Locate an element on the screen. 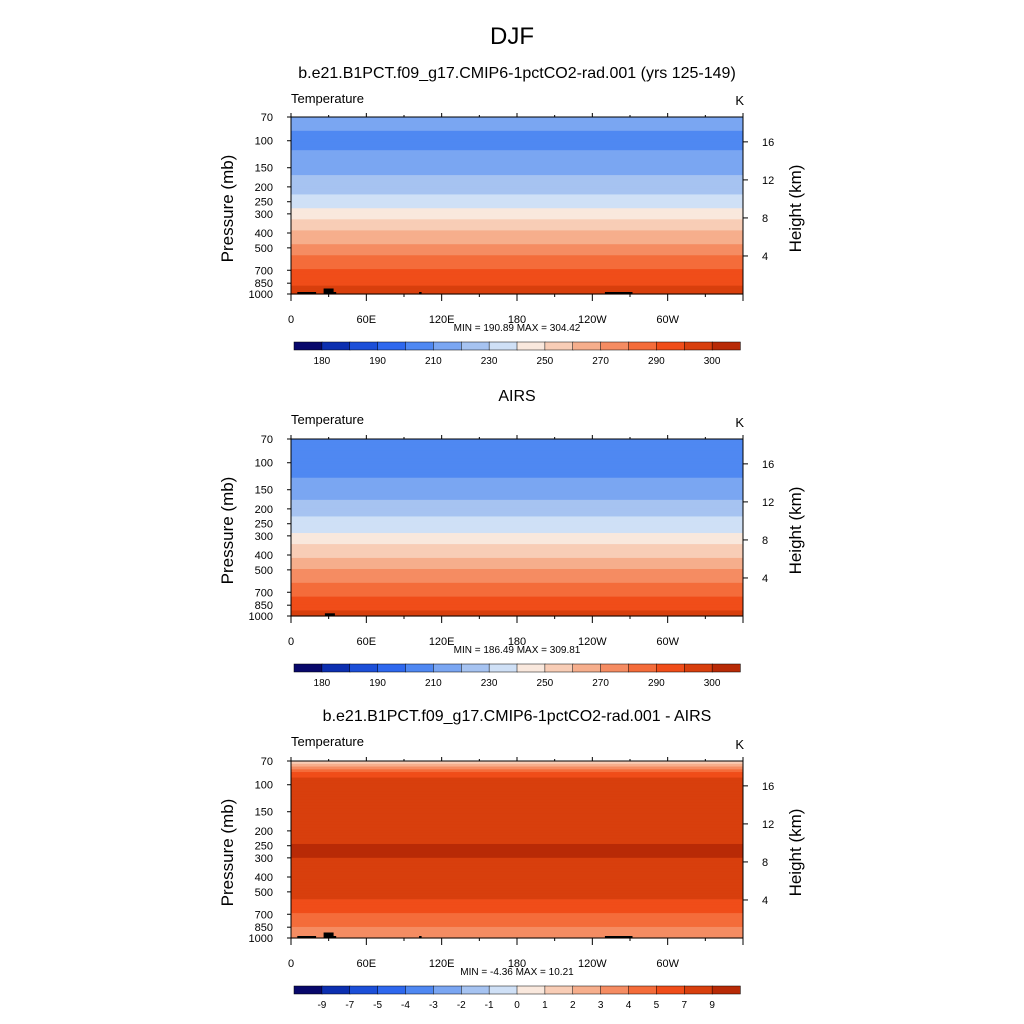 The height and width of the screenshot is (1024, 1024). colorbar-difference: -9 -7 -5 -4 -3 -2 -1 0 1 2 3 4 5 7 9 is located at coordinates (517, 998).